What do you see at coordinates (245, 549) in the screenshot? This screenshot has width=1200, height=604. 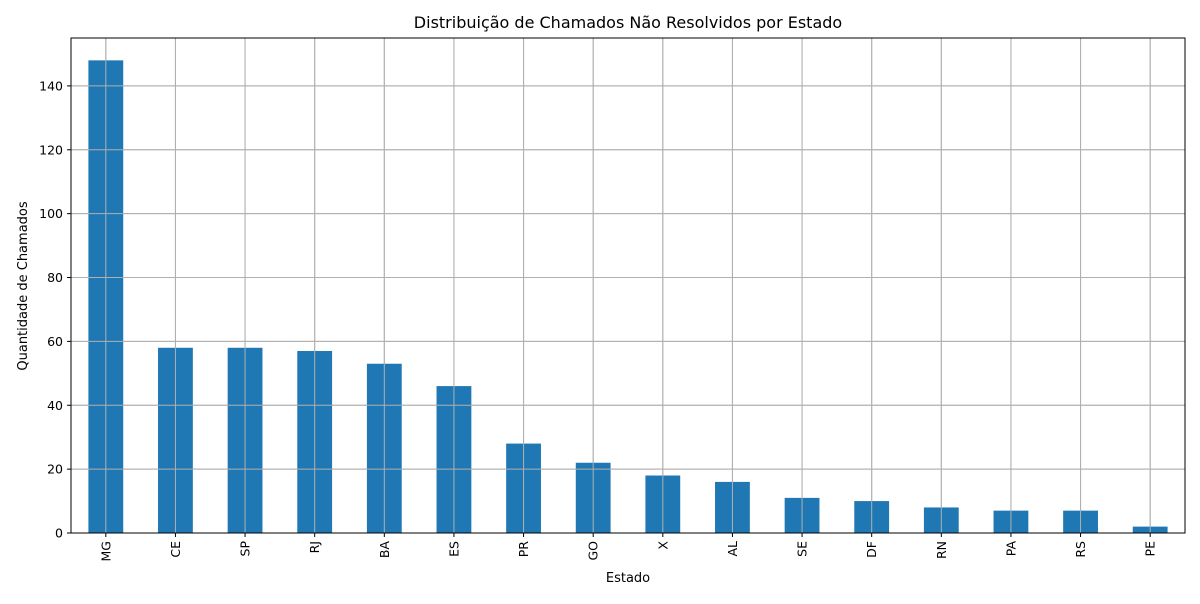 I see `x-tick-label: SP` at bounding box center [245, 549].